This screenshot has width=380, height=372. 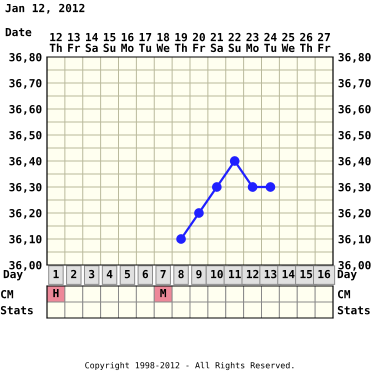 What do you see at coordinates (25, 109) in the screenshot?
I see `y-tick-label: 36,60` at bounding box center [25, 109].